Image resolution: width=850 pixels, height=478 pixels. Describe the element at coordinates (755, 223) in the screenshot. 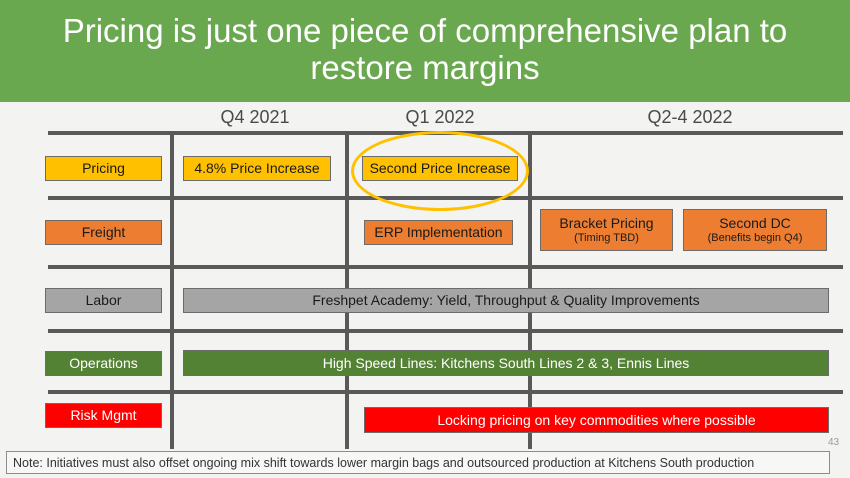

I see `second-dc-title: Second DC` at that location.